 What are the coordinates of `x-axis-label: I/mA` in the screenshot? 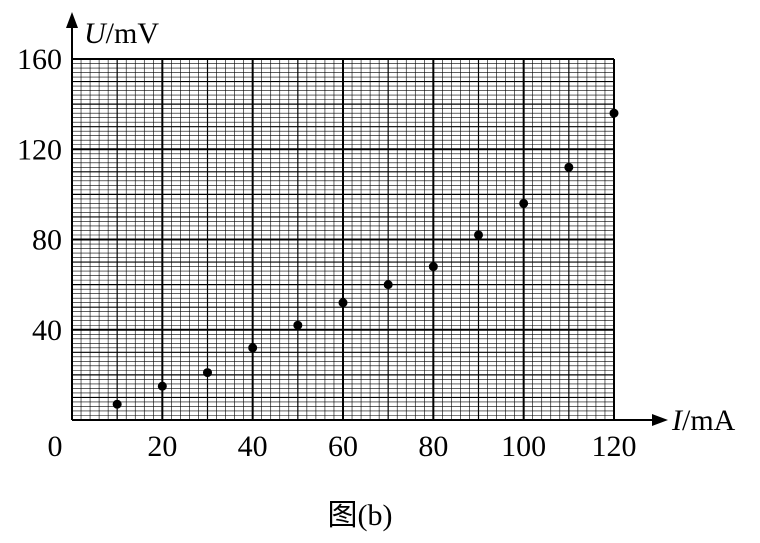 It's located at (703, 420).